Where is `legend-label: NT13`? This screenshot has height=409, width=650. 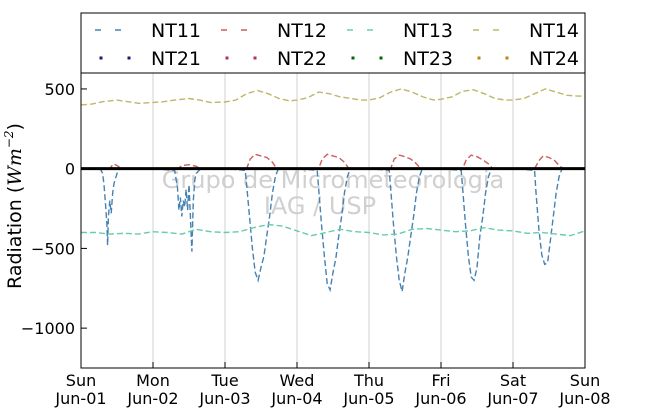
legend-label: NT13 is located at coordinates (428, 31).